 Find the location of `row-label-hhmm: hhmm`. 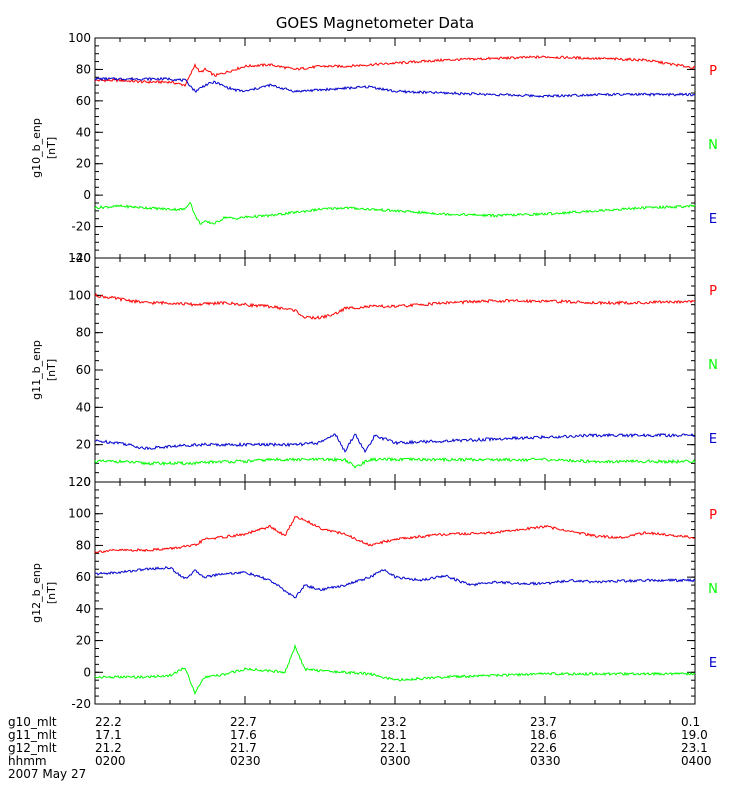

row-label-hhmm: hhmm is located at coordinates (27, 761).